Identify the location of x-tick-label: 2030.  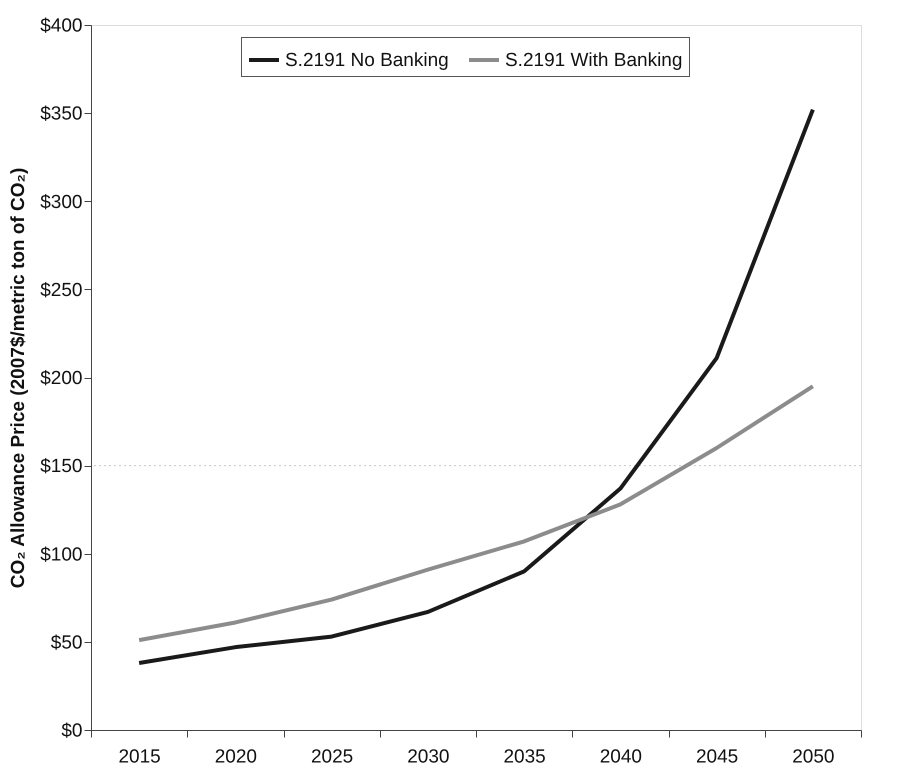
(428, 757).